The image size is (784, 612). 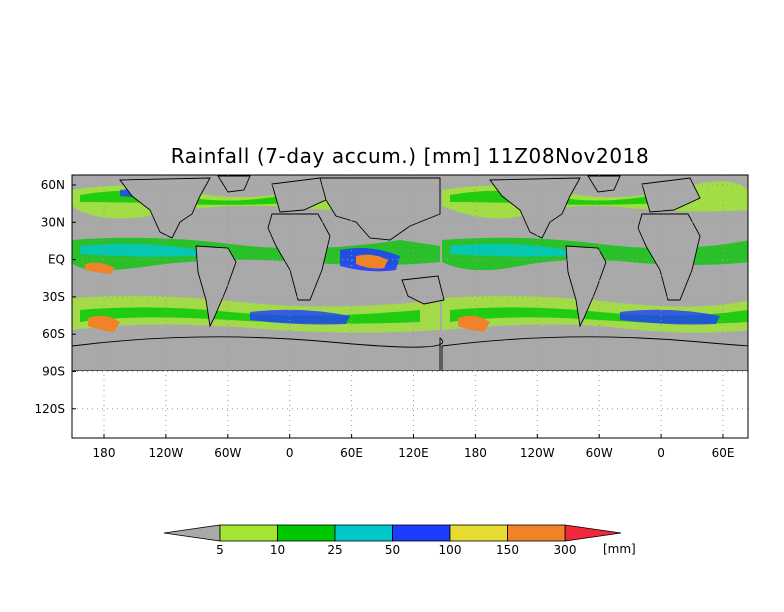 I want to click on colorbar-tick-label: 50, so click(x=392, y=550).